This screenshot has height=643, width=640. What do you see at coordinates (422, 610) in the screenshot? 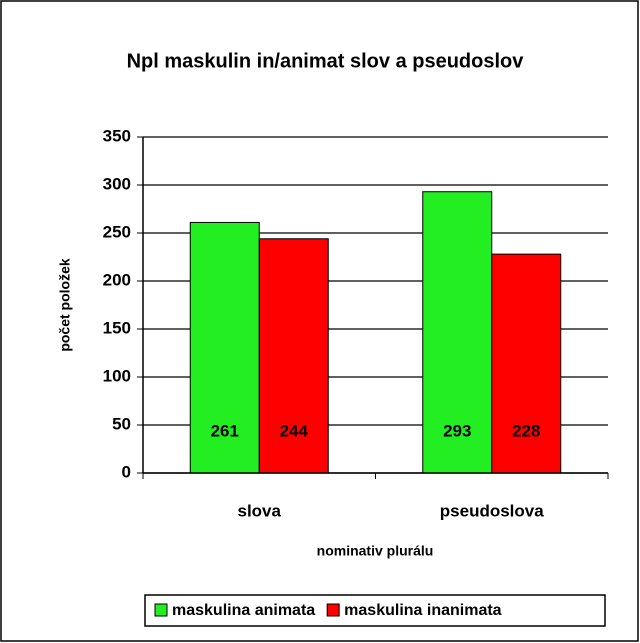
I see `legend-label: maskulina inanimata` at bounding box center [422, 610].